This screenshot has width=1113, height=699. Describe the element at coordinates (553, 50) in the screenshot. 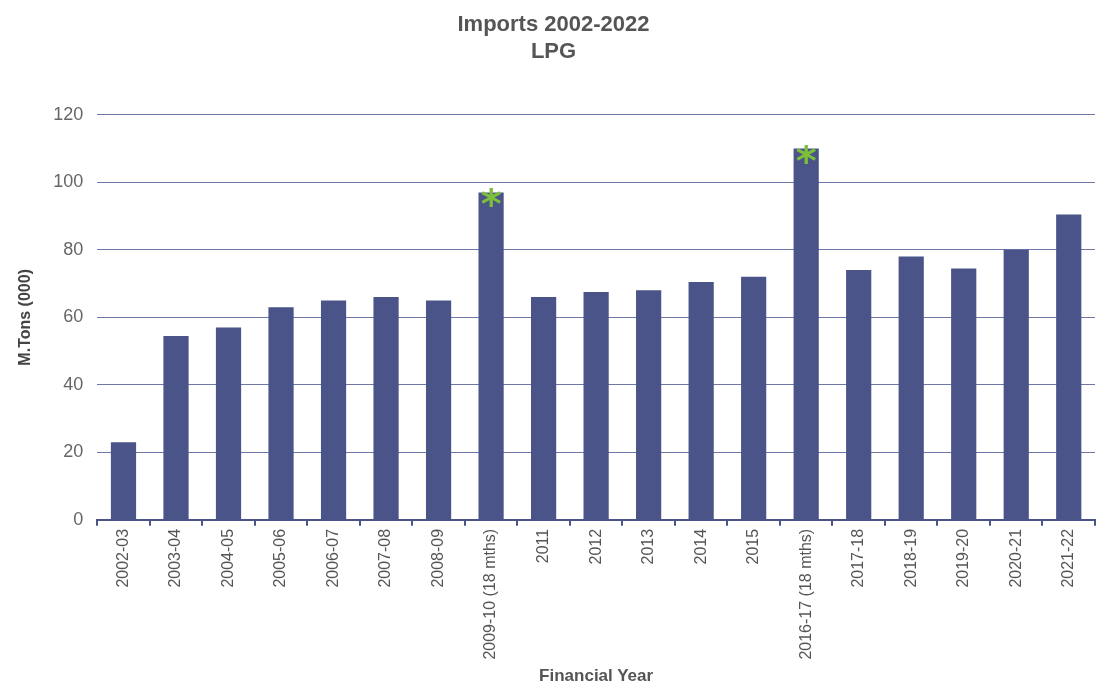

I see `chart-subtitle: LPG` at that location.